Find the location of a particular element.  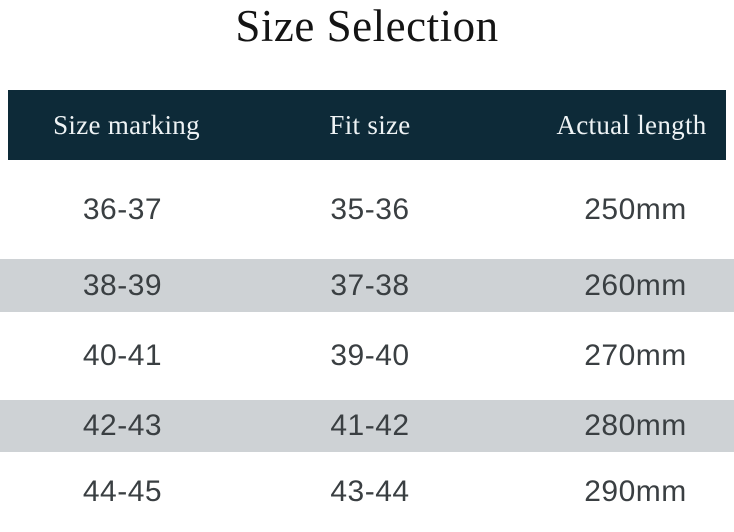

fit-size-cell: 43-44 is located at coordinates (370, 491).